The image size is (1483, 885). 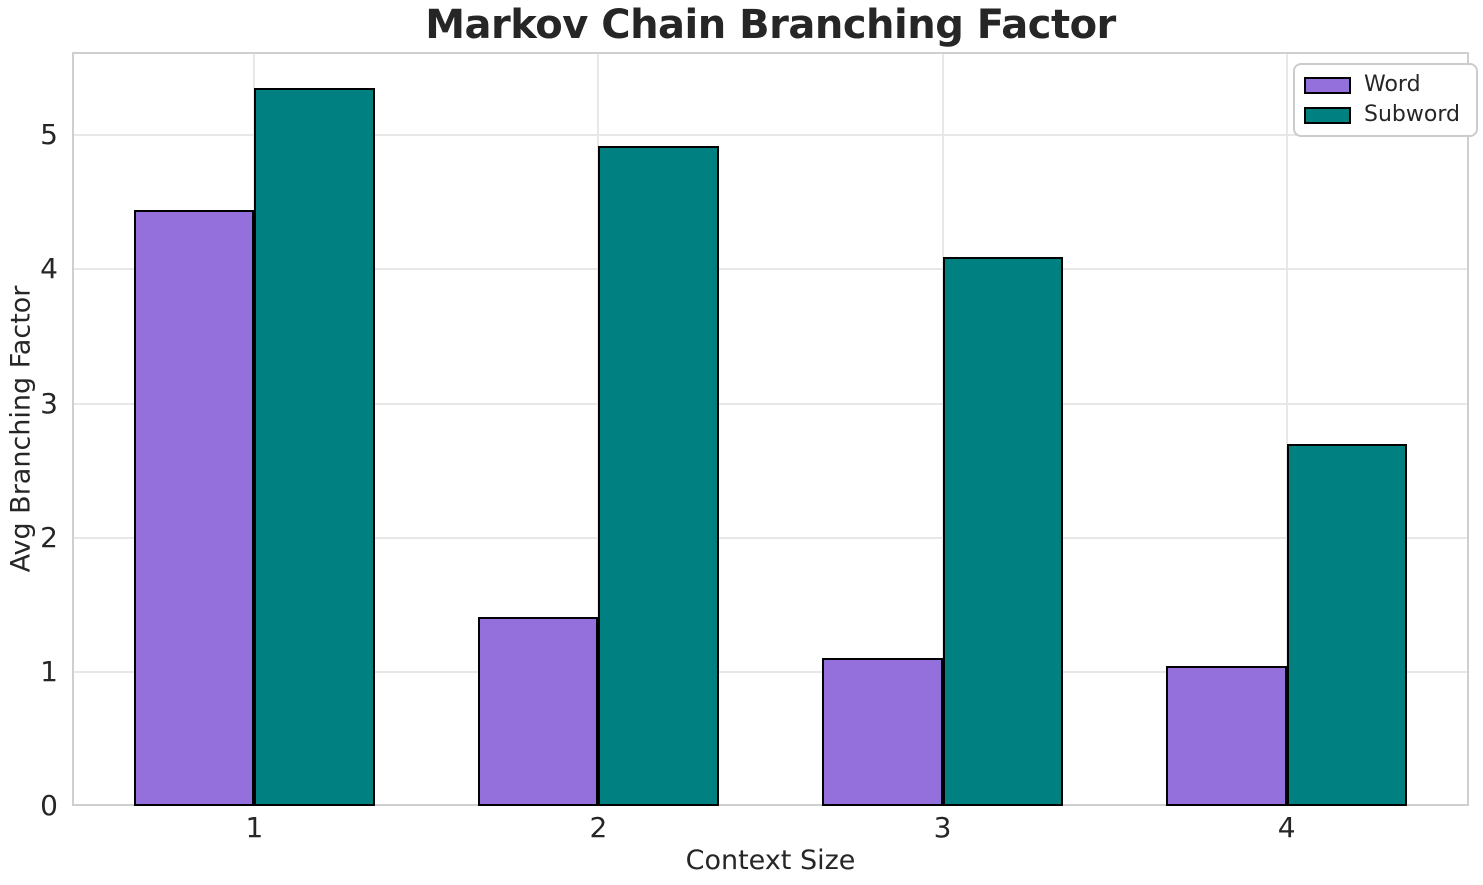 I want to click on y-tick-label-1: 1, so click(x=49, y=671).